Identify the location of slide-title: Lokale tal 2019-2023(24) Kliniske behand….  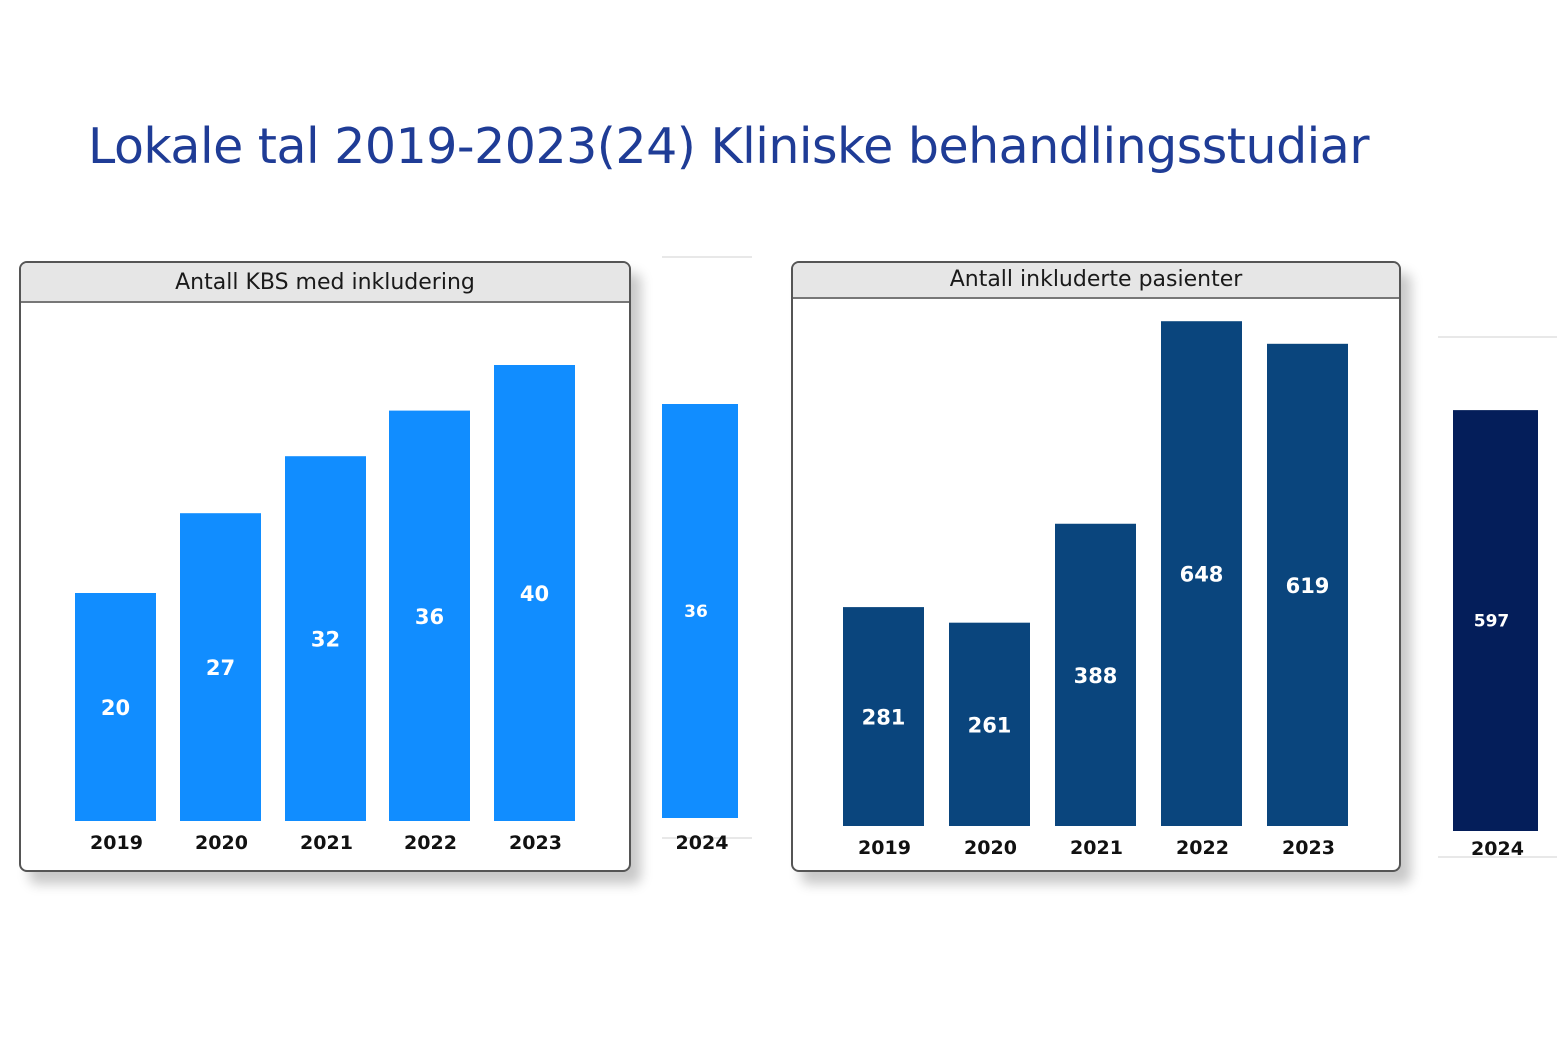
(728, 146).